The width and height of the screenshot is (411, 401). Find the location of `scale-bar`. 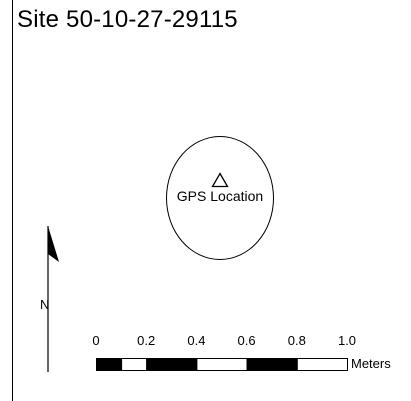

scale-bar is located at coordinates (222, 364).